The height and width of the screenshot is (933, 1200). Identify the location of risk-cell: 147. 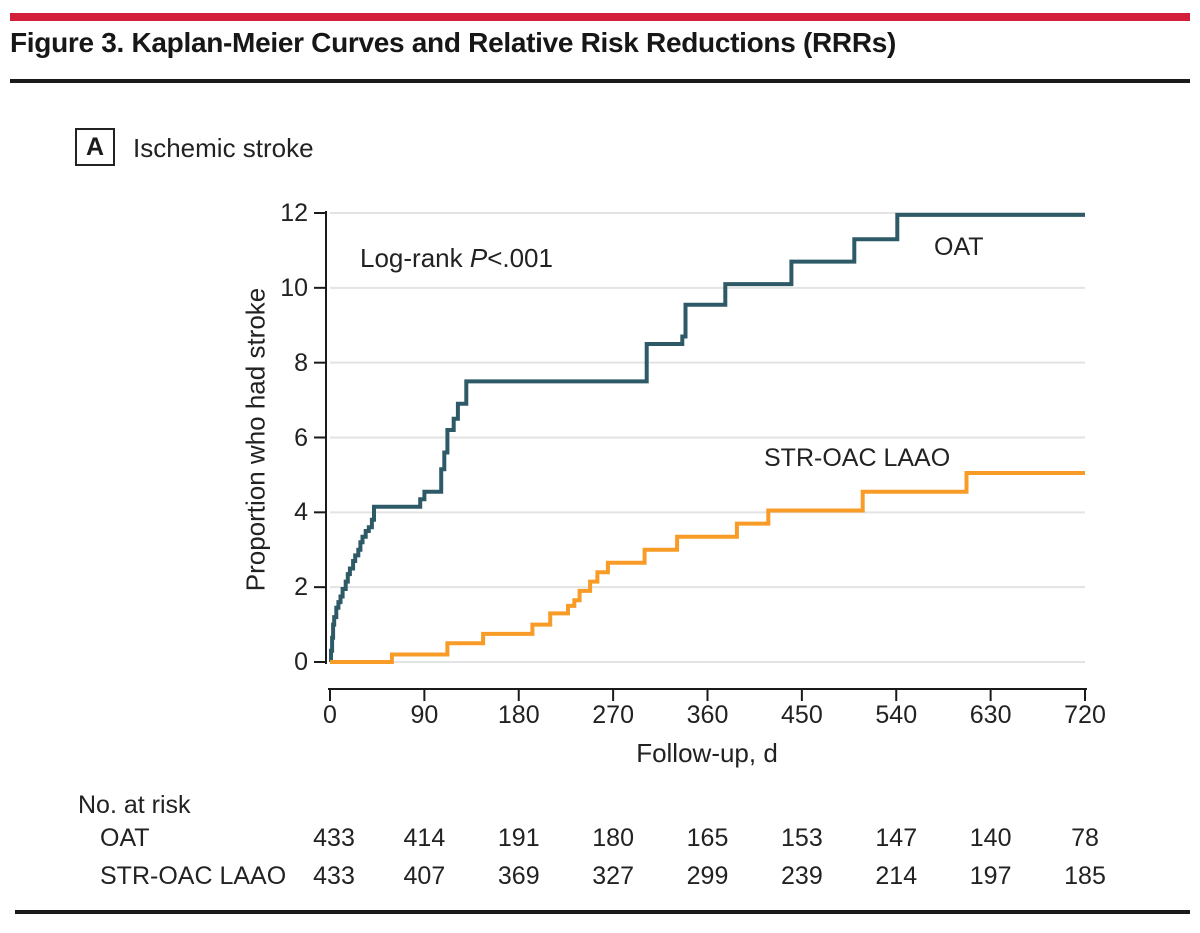
(896, 838).